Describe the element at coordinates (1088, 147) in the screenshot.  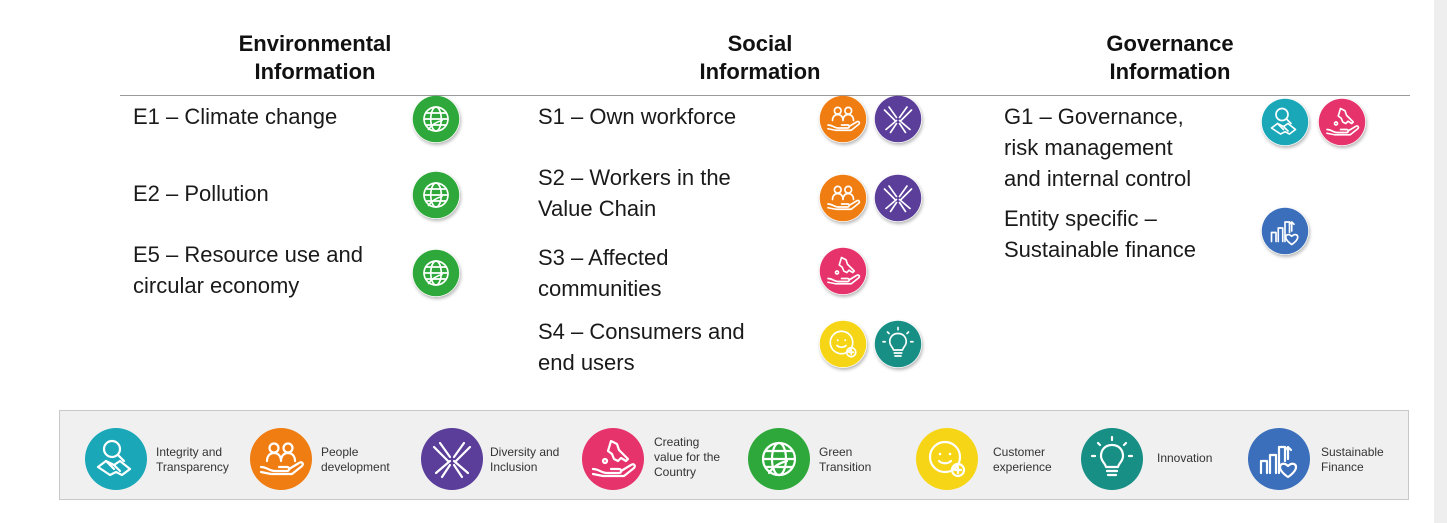
I see `topic-line: risk management` at that location.